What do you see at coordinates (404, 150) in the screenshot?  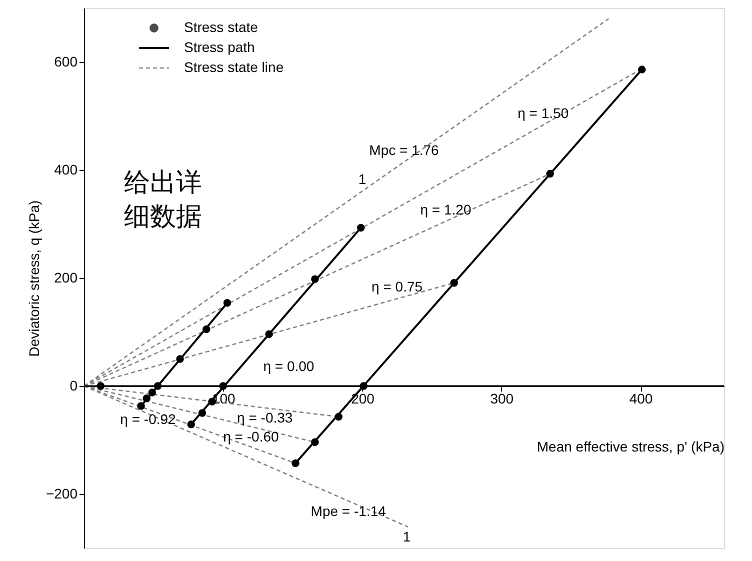 I see `annotation: Mpc = 1.76` at bounding box center [404, 150].